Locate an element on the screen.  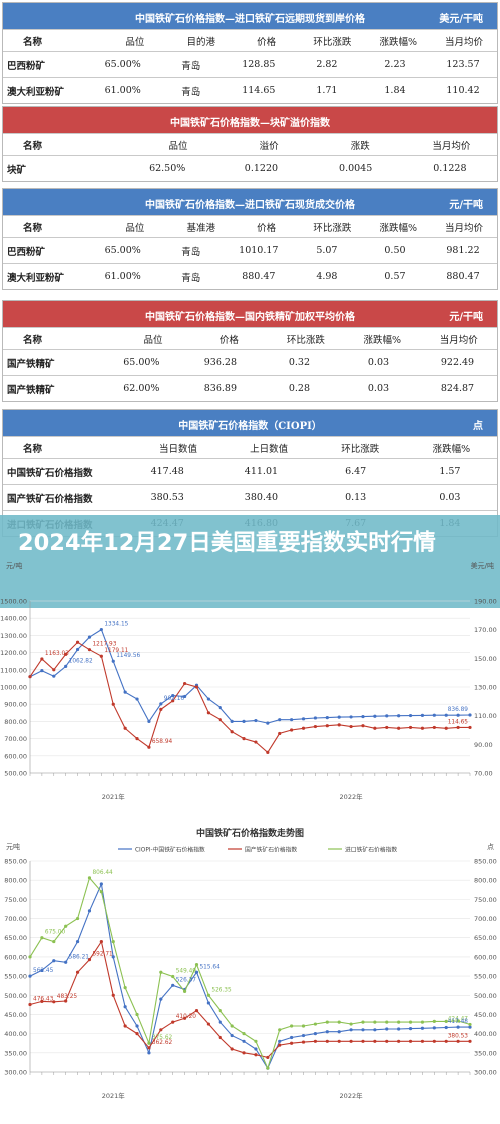
table-title-bar: 中国铁矿石价格指数—进口铁矿石现货成交价格 元/干吨 is located at coordinates (250, 202).